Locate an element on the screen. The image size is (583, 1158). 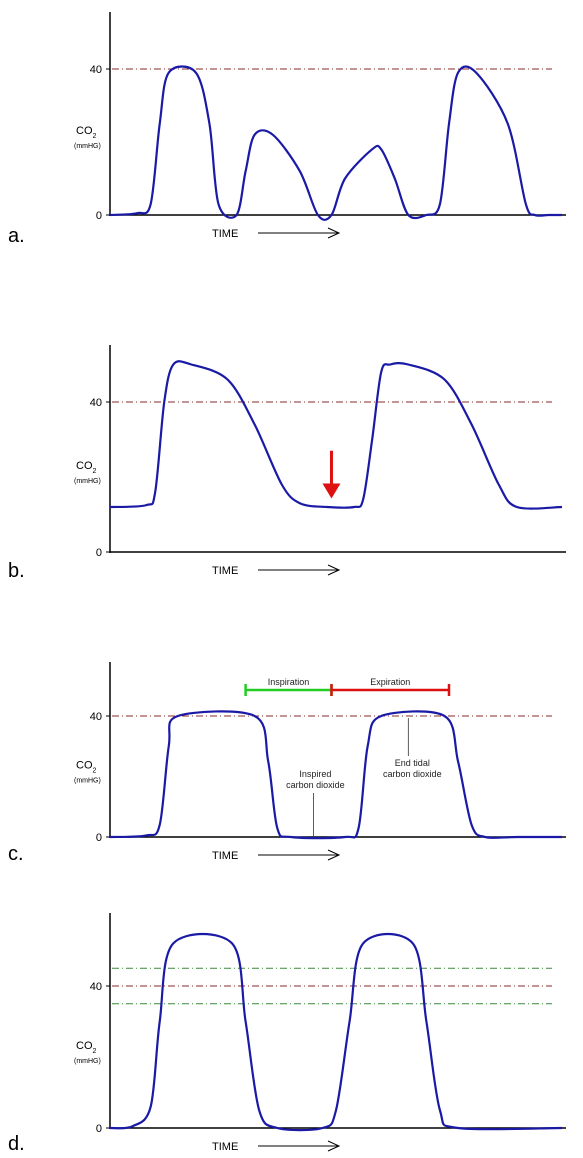
callout-text-line: End tidal is located at coordinates (412, 763).